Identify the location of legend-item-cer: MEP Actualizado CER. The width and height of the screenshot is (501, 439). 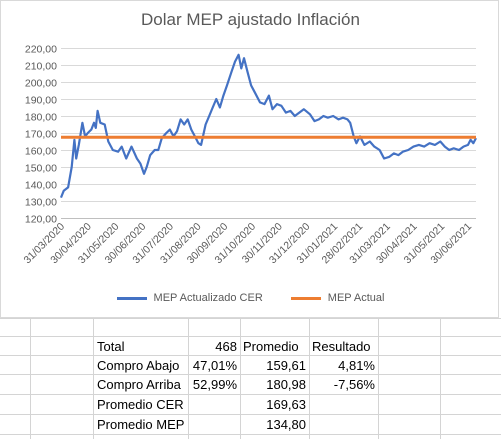
(189, 298).